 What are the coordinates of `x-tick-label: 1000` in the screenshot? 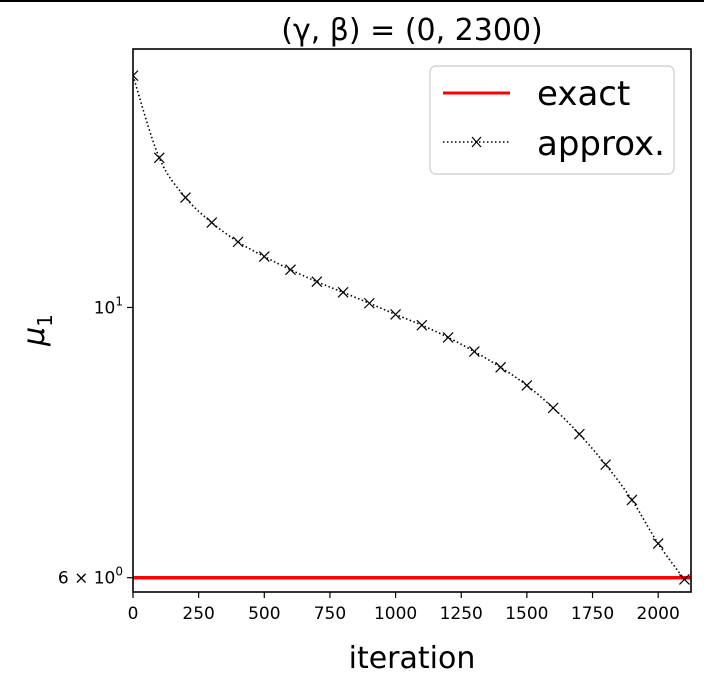 It's located at (395, 614).